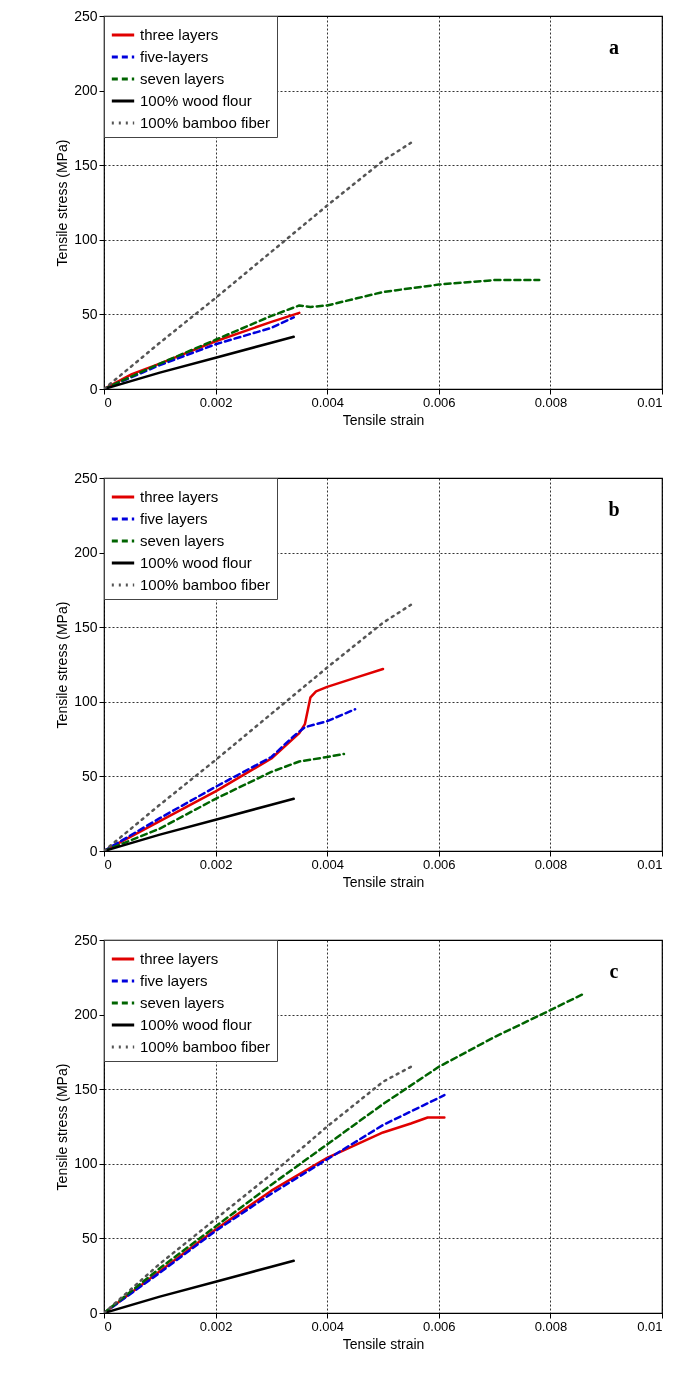 Image resolution: width=684 pixels, height=1388 pixels. What do you see at coordinates (614, 971) in the screenshot?
I see `annotation: c` at bounding box center [614, 971].